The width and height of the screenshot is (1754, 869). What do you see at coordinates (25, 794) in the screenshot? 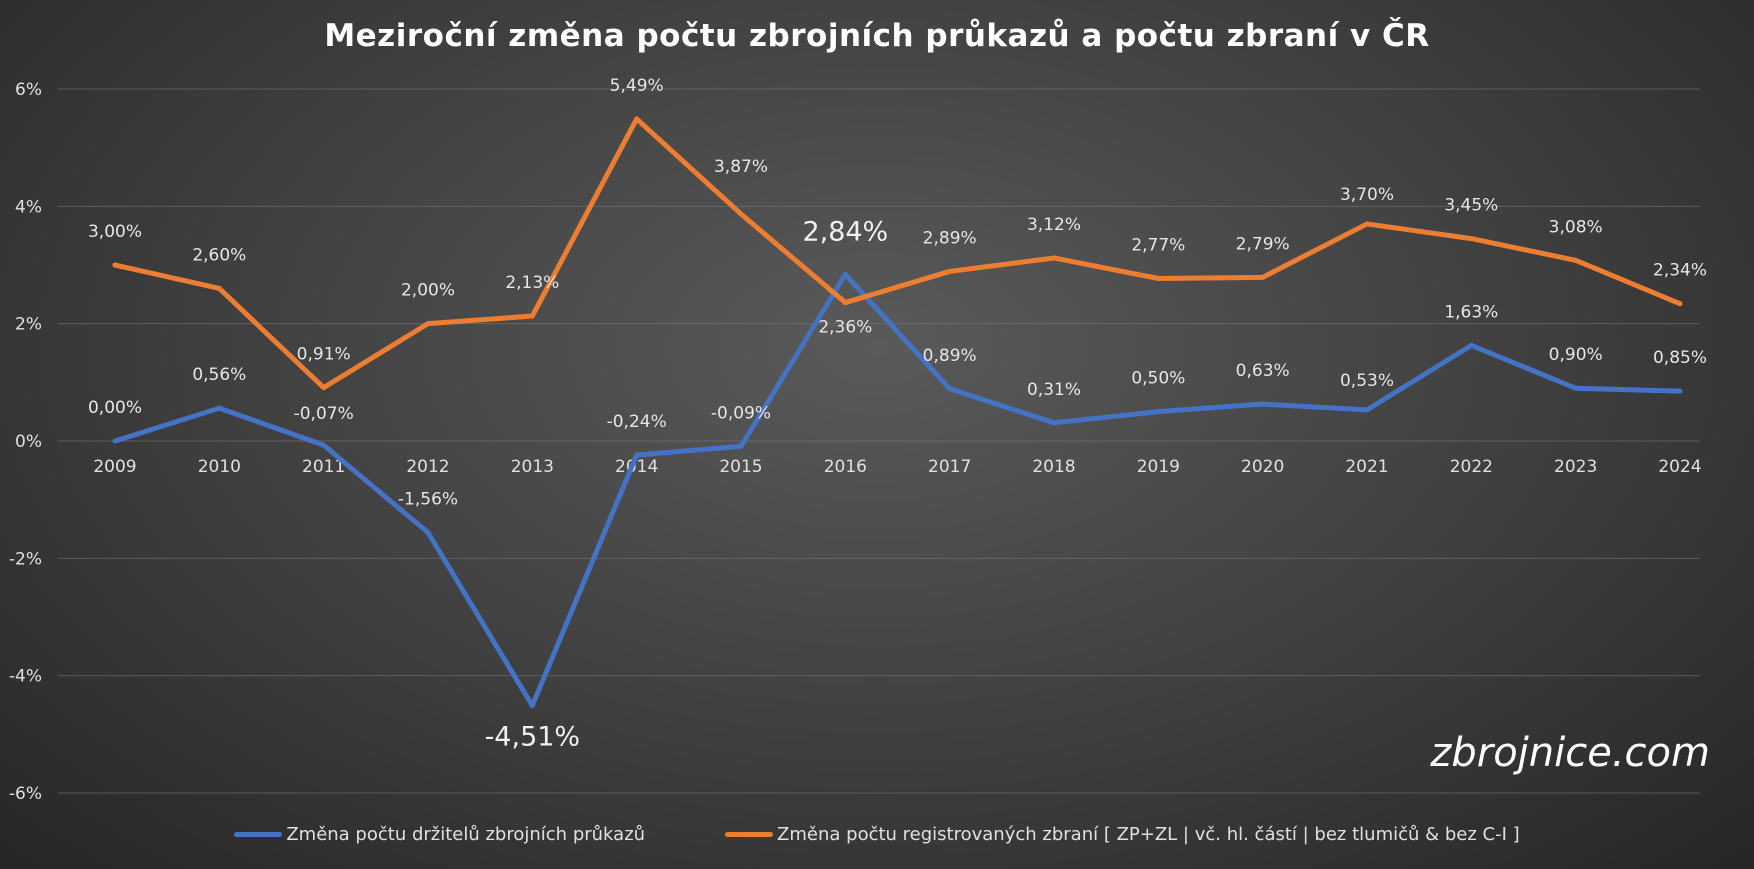
I see `y-tick-label: -6%` at bounding box center [25, 794].